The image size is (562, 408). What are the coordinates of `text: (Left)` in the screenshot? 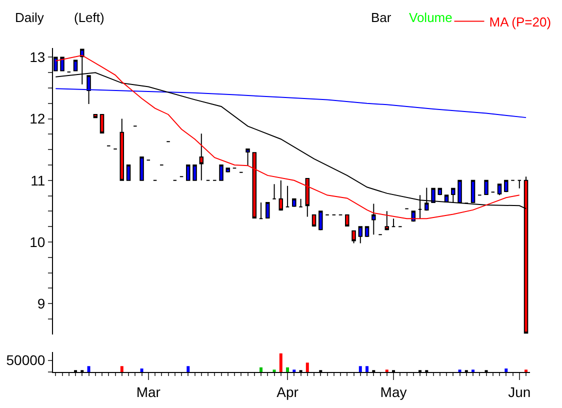 It's located at (89, 17).